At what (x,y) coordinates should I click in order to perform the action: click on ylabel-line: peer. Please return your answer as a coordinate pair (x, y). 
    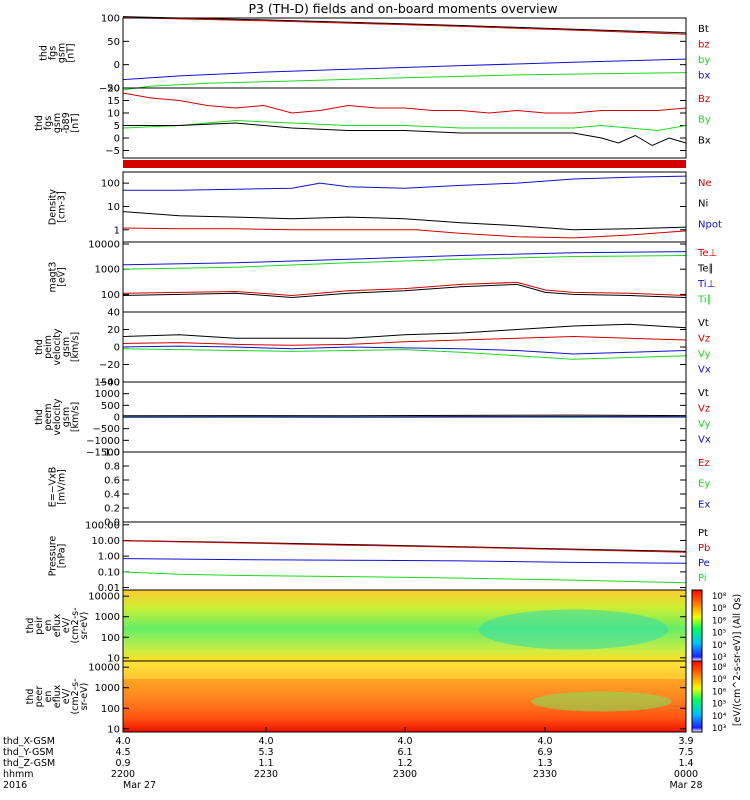
    Looking at the image, I should click on (39, 697).